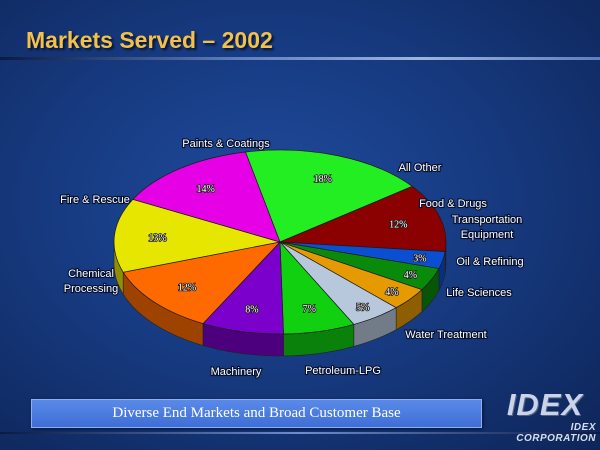 This screenshot has height=450, width=600. What do you see at coordinates (206, 189) in the screenshot?
I see `pie-percent-10: 14%` at bounding box center [206, 189].